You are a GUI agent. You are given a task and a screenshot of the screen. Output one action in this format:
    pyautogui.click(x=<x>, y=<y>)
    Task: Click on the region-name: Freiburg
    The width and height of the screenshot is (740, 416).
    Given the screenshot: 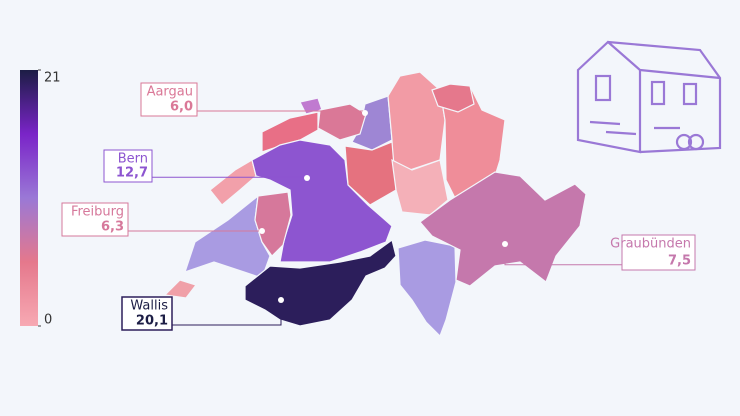 What is the action you would take?
    pyautogui.click(x=97, y=212)
    